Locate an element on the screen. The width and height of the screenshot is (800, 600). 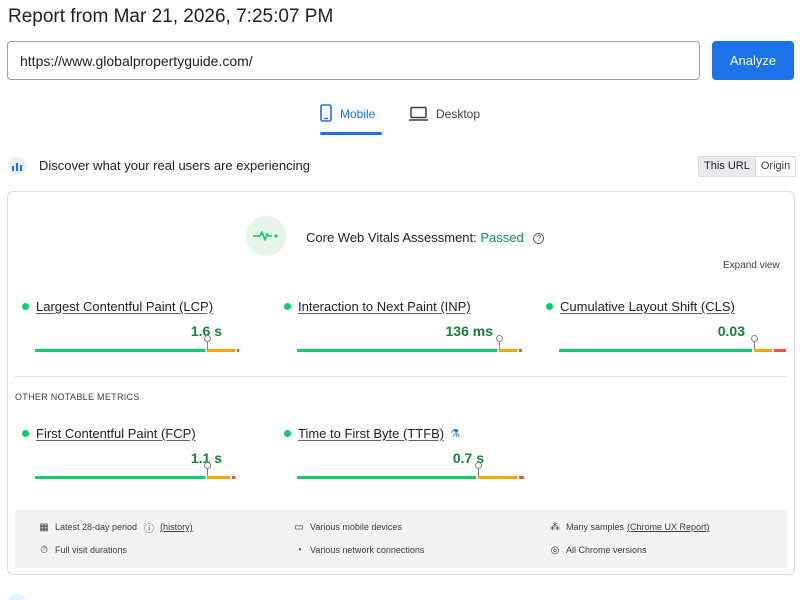
devices-icon: ▭ is located at coordinates (299, 527).